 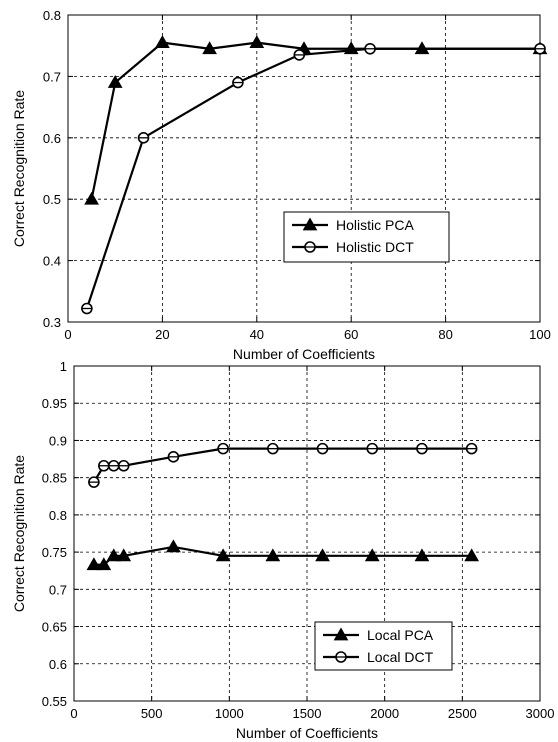 I want to click on chart-2-y-axis-label: Correct Recognition Rate, so click(x=19, y=533).